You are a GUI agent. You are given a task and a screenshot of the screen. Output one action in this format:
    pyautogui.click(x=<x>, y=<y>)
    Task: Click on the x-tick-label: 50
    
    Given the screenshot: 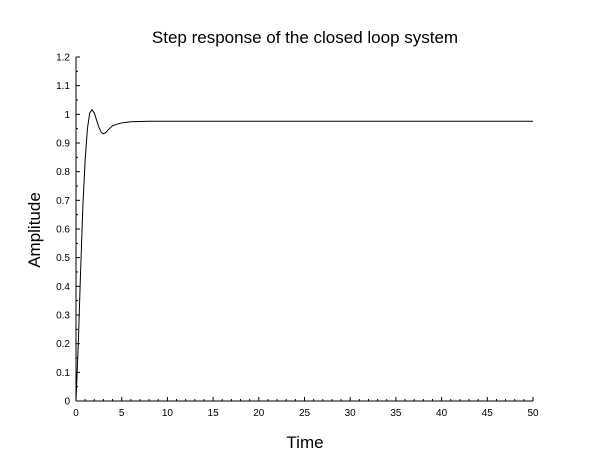 What is the action you would take?
    pyautogui.click(x=533, y=413)
    